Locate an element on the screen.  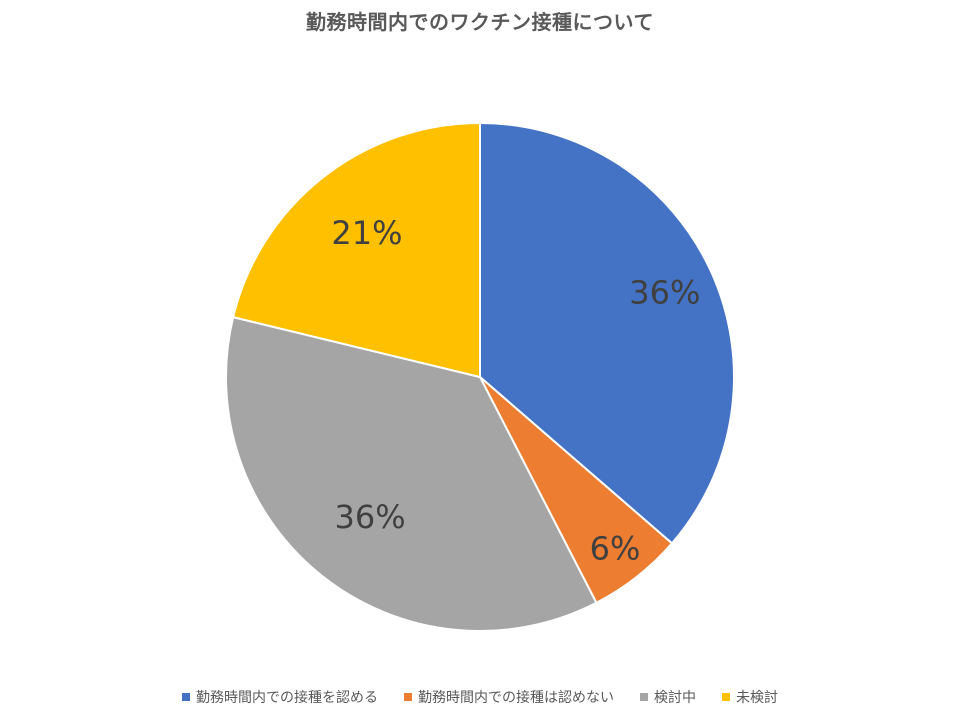
legend: 勤務時間内での接種を認める 勤務時間内での接種は認めない 検討中 未検討 is located at coordinates (480, 697).